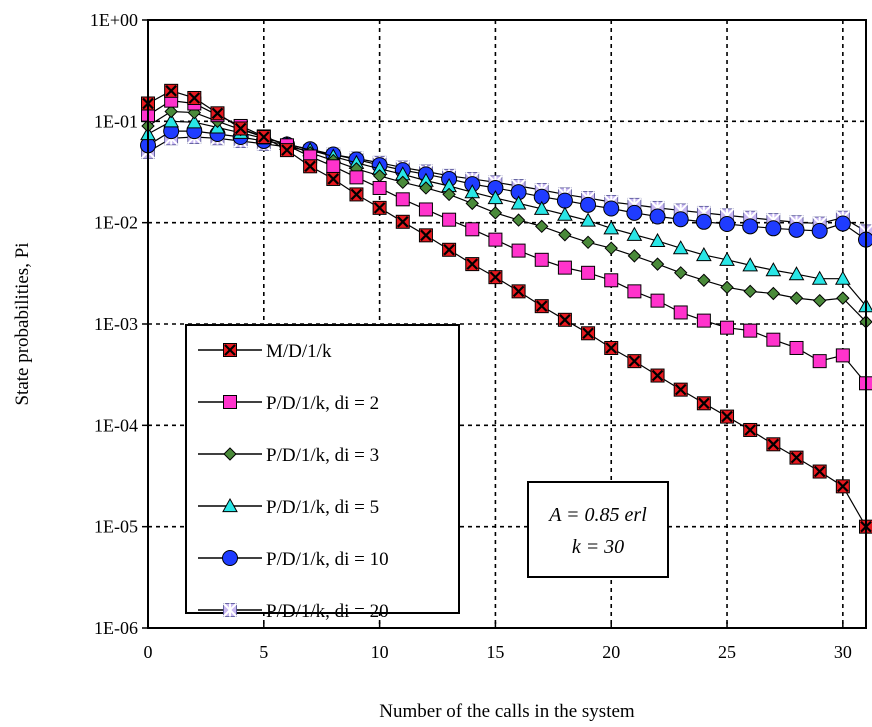 The width and height of the screenshot is (872, 727). I want to click on series-line, so click(507, 184).